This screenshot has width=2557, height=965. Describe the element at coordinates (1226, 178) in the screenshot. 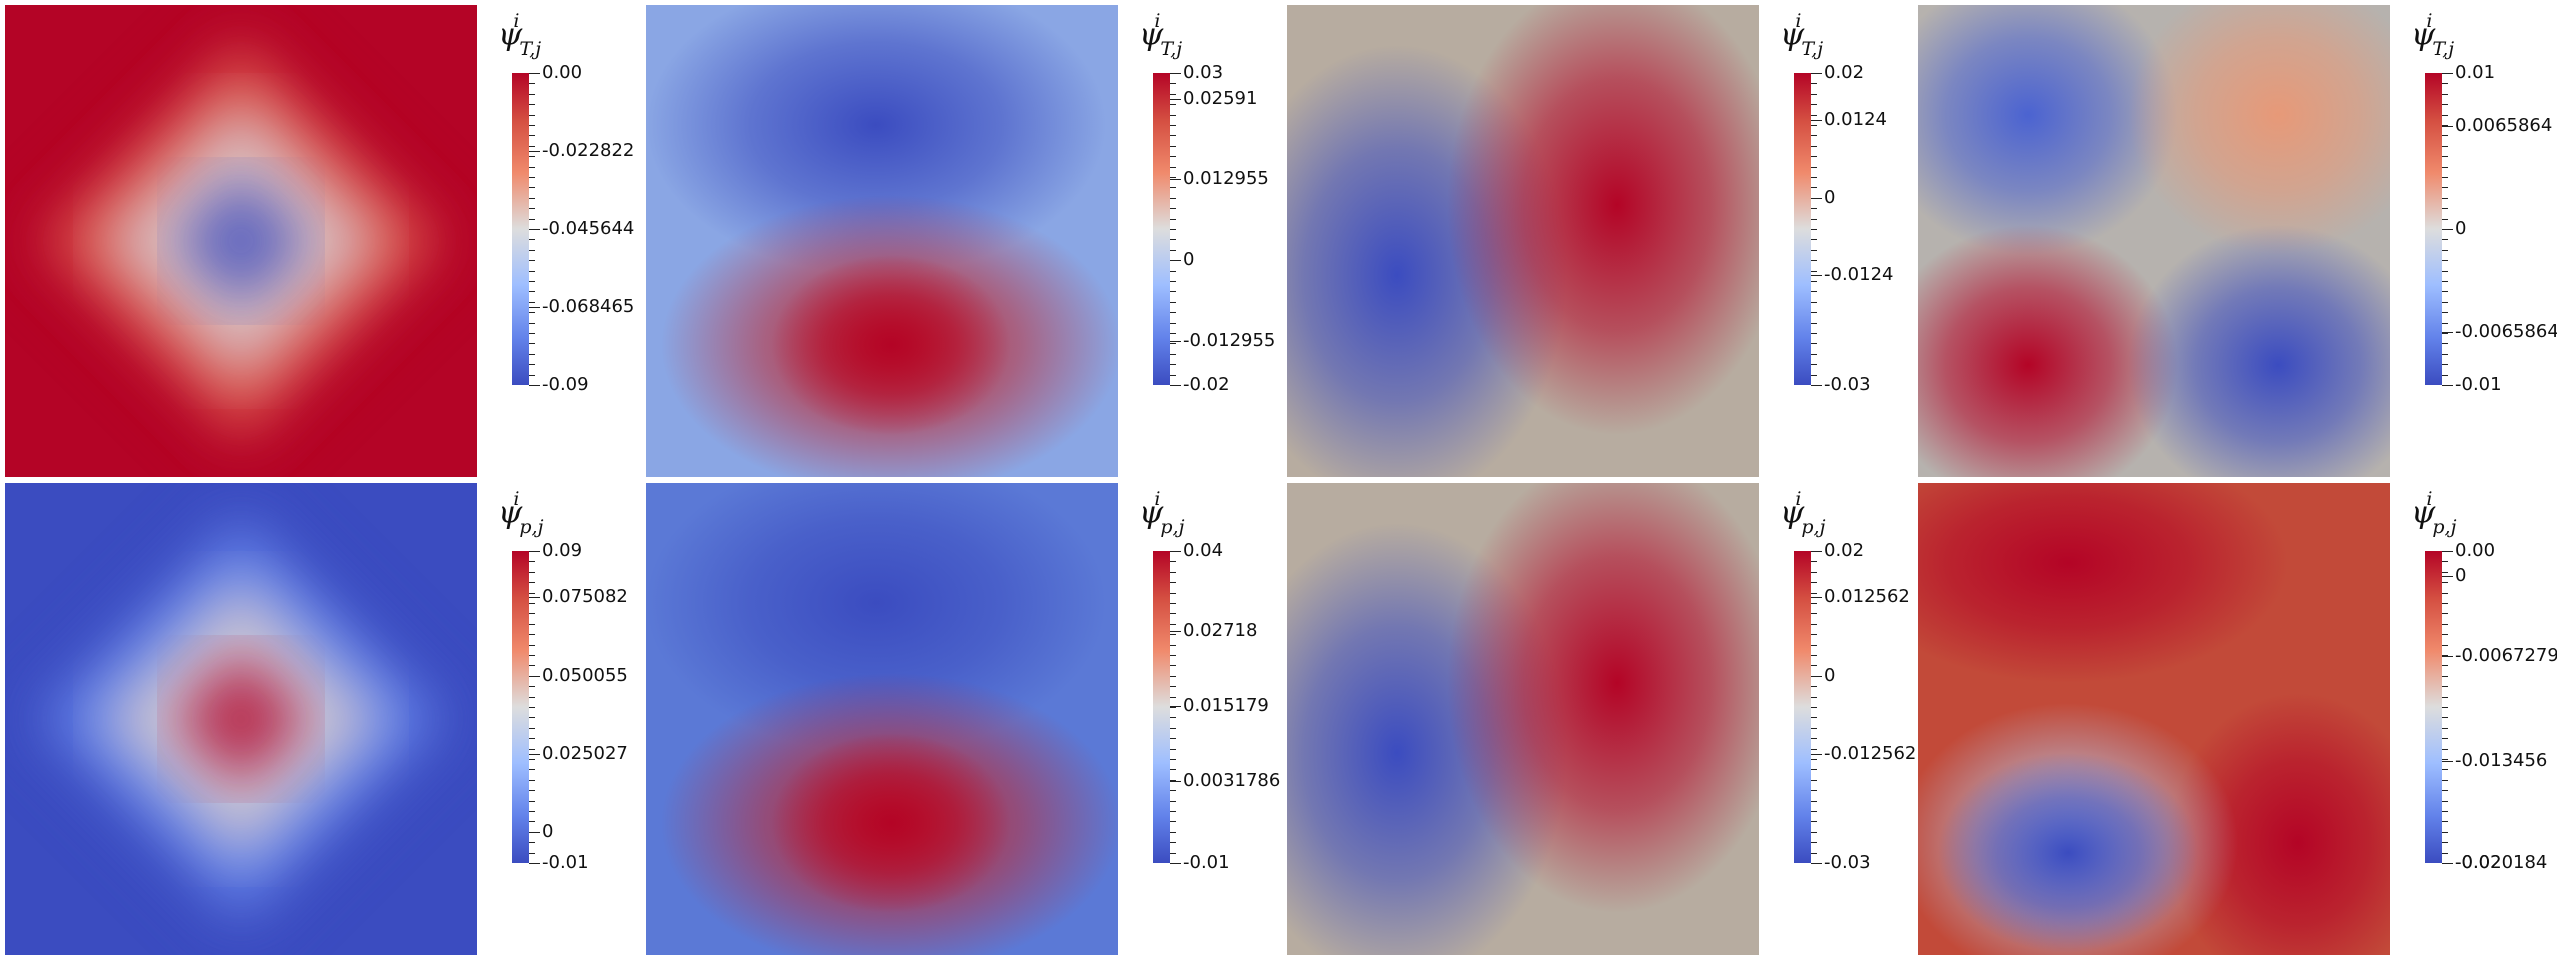

I see `colorbar-tick-label: 0.012955` at that location.